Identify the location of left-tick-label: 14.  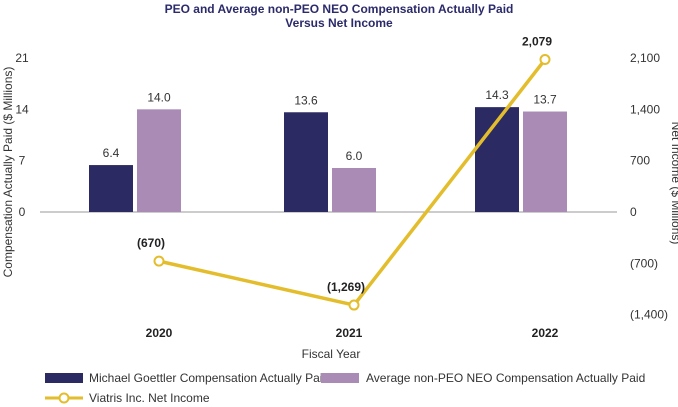
(22, 109).